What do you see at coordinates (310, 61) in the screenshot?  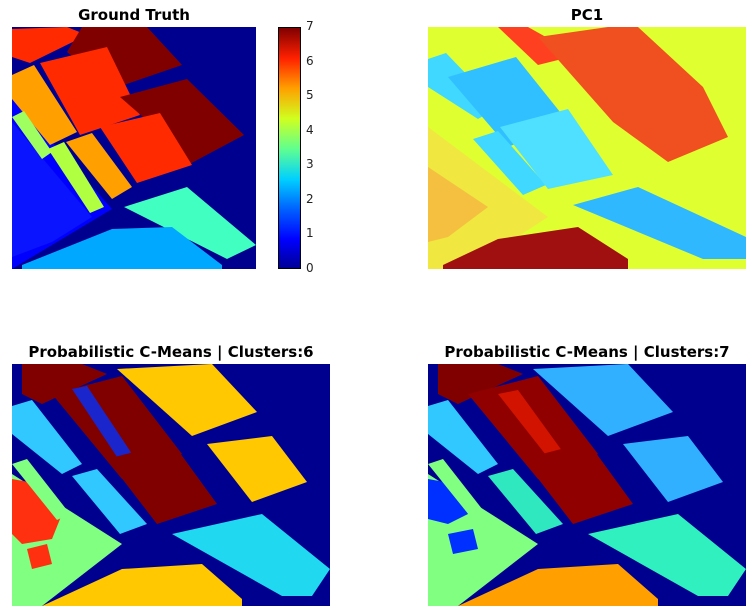 I see `colorbar-tick-label: 6` at bounding box center [310, 61].